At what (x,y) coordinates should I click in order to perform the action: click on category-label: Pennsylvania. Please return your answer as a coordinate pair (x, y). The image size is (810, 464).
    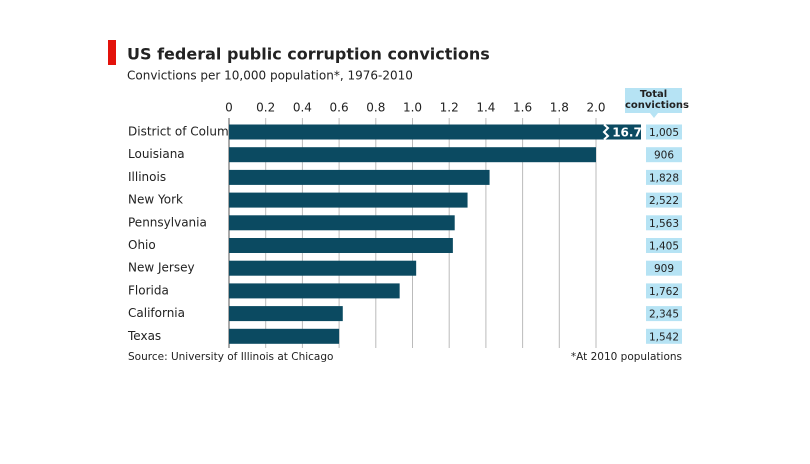
    Looking at the image, I should click on (167, 222).